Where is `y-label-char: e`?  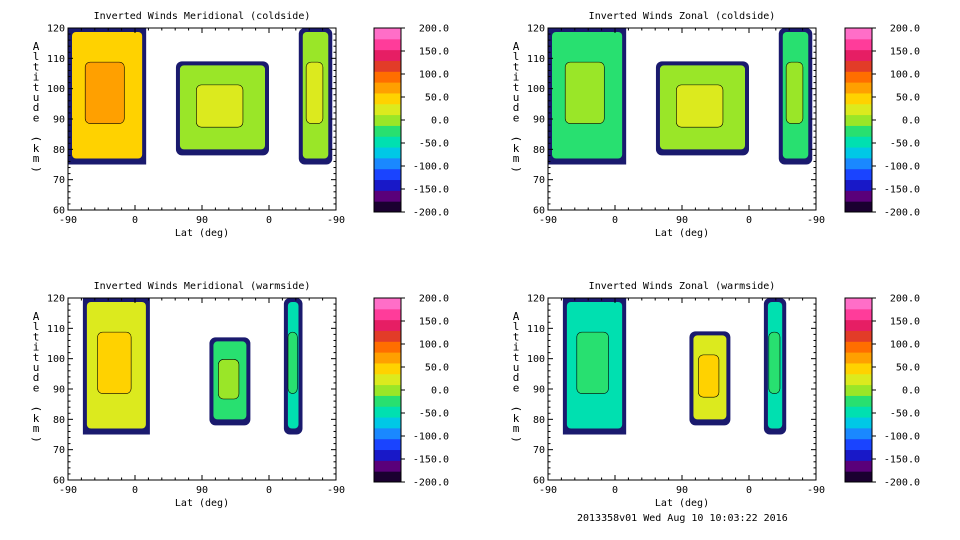
y-label-char: e is located at coordinates (36, 117).